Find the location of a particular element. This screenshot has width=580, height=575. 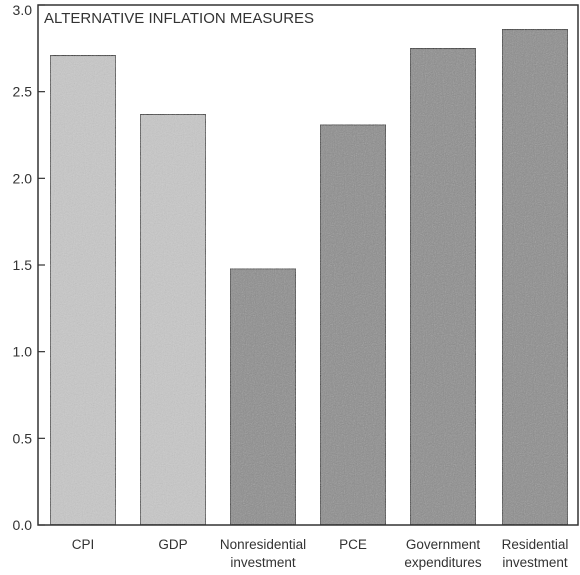

x-tick-label: expenditures is located at coordinates (443, 562).